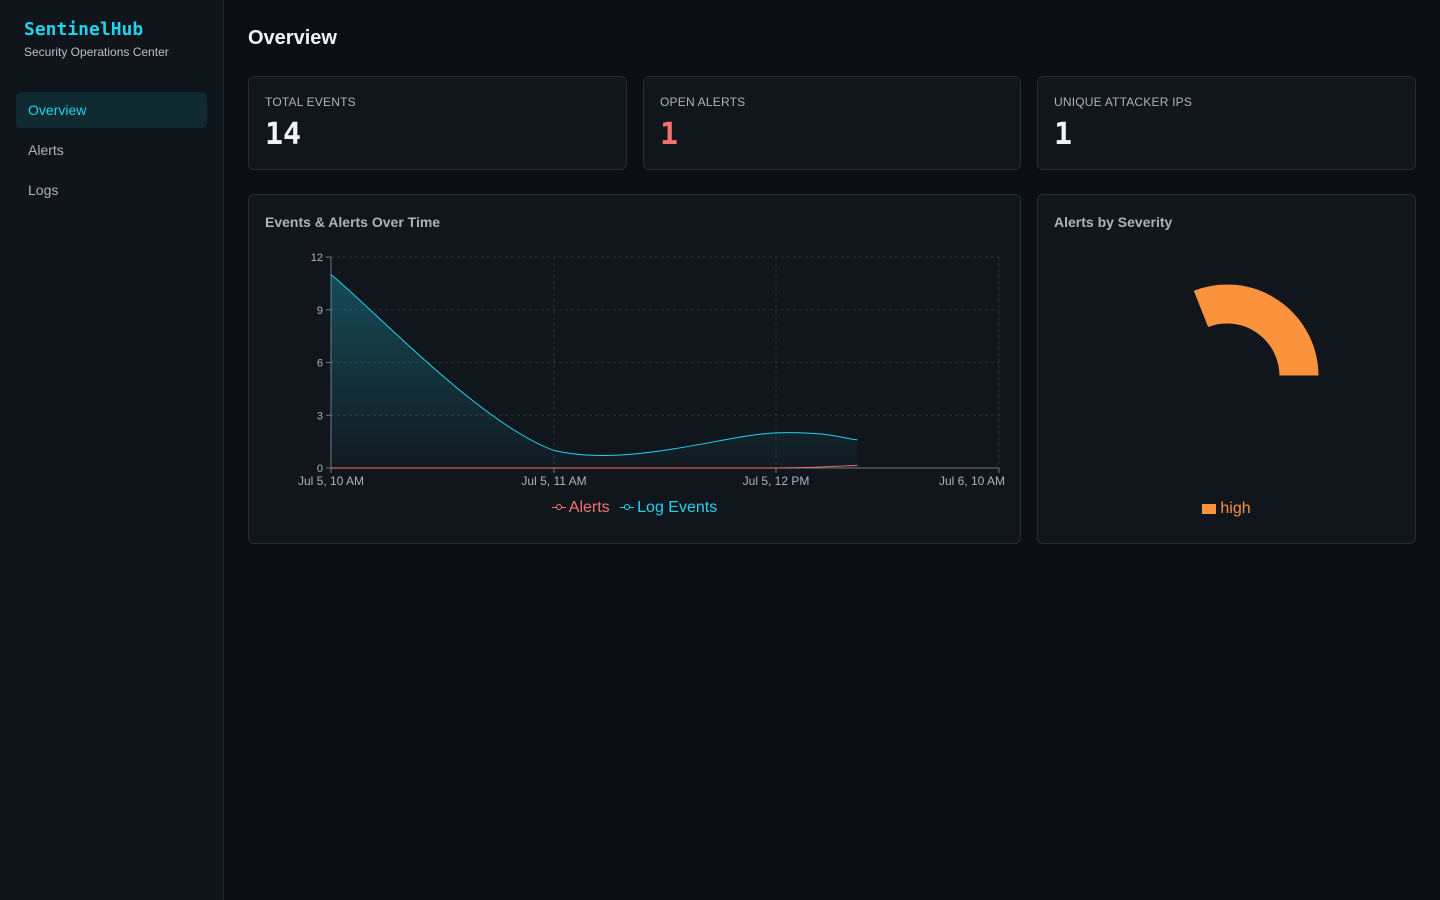  Describe the element at coordinates (703, 102) in the screenshot. I see `stat-label: OPEN ALERTS` at that location.